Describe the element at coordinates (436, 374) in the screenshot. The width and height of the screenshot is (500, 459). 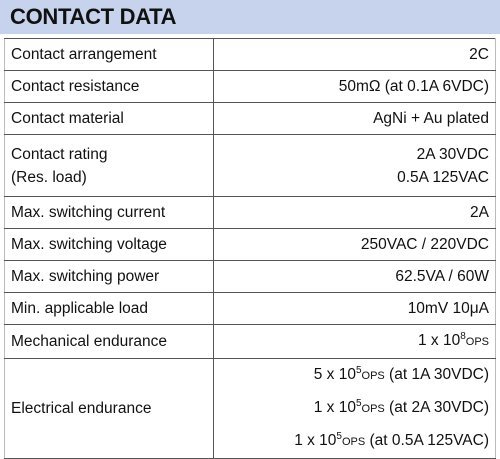
I see `value-condition: (at 1A 30VDC)` at that location.